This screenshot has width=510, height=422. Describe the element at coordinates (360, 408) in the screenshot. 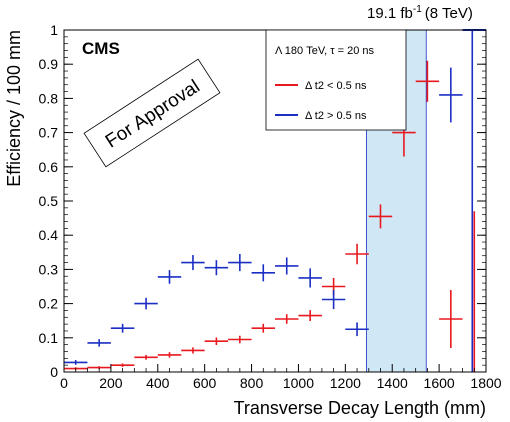

I see `x-axis-title: Transverse Decay Length (mm)` at that location.